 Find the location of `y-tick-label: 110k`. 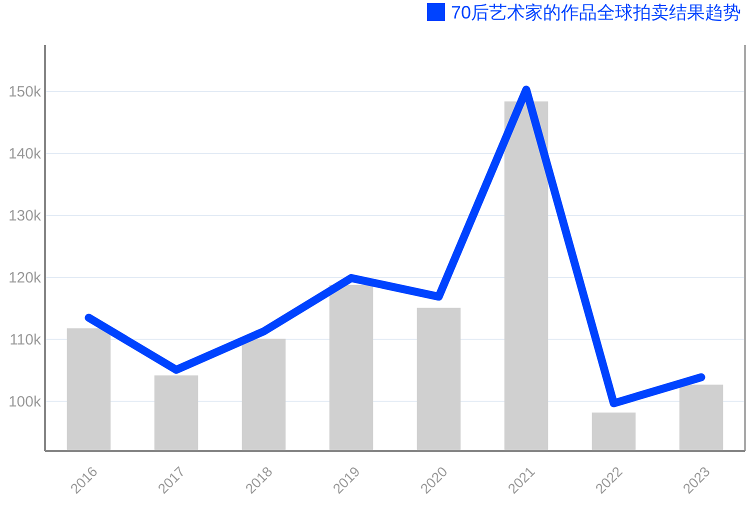

y-tick-label: 110k is located at coordinates (26, 340).